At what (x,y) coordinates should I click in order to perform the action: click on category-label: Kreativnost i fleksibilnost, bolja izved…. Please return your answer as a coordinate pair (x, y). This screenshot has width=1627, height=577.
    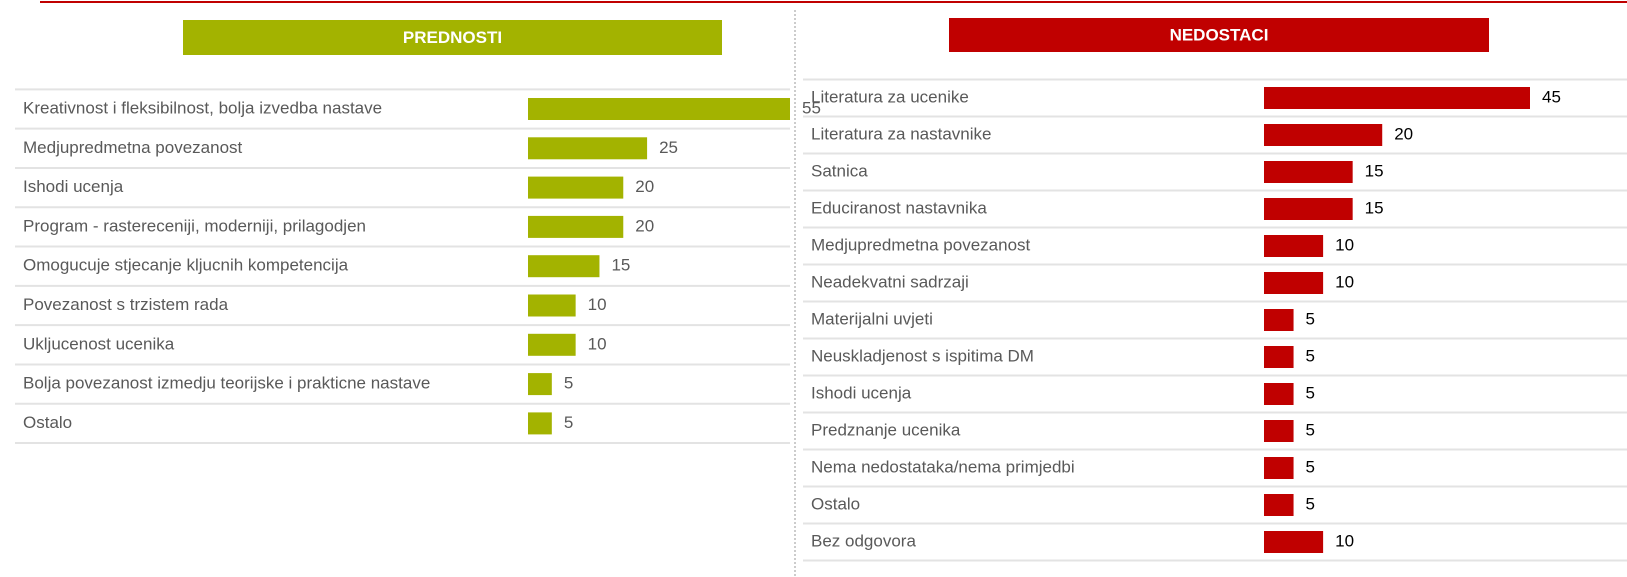
    Looking at the image, I should click on (202, 107).